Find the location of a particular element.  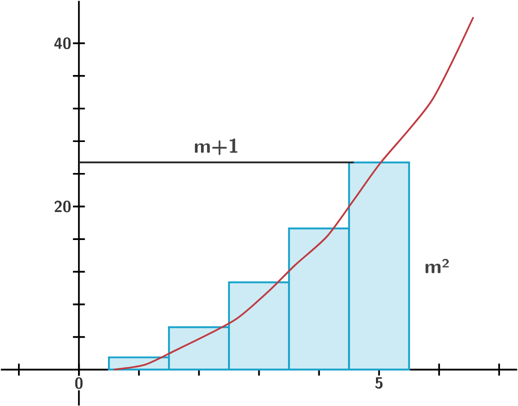

annotation: m+1 is located at coordinates (216, 146).